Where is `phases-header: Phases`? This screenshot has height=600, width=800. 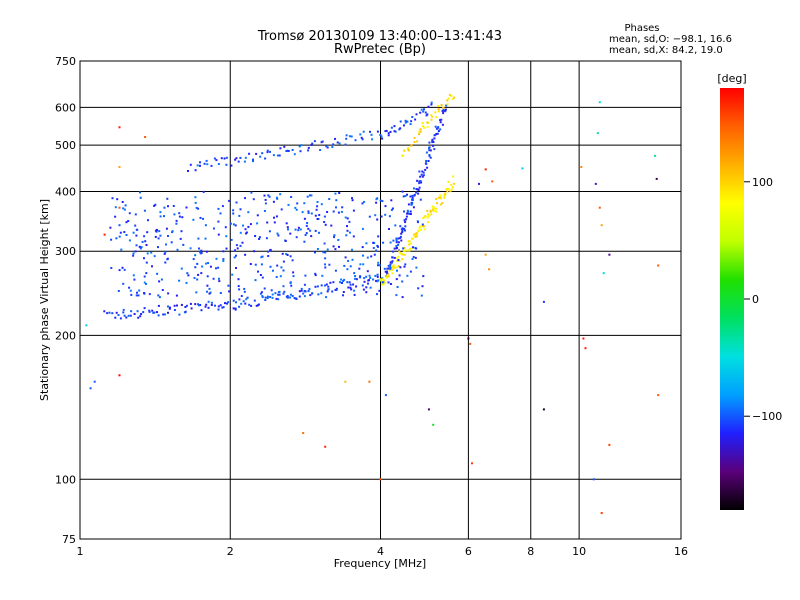
phases-header: Phases is located at coordinates (641, 28).